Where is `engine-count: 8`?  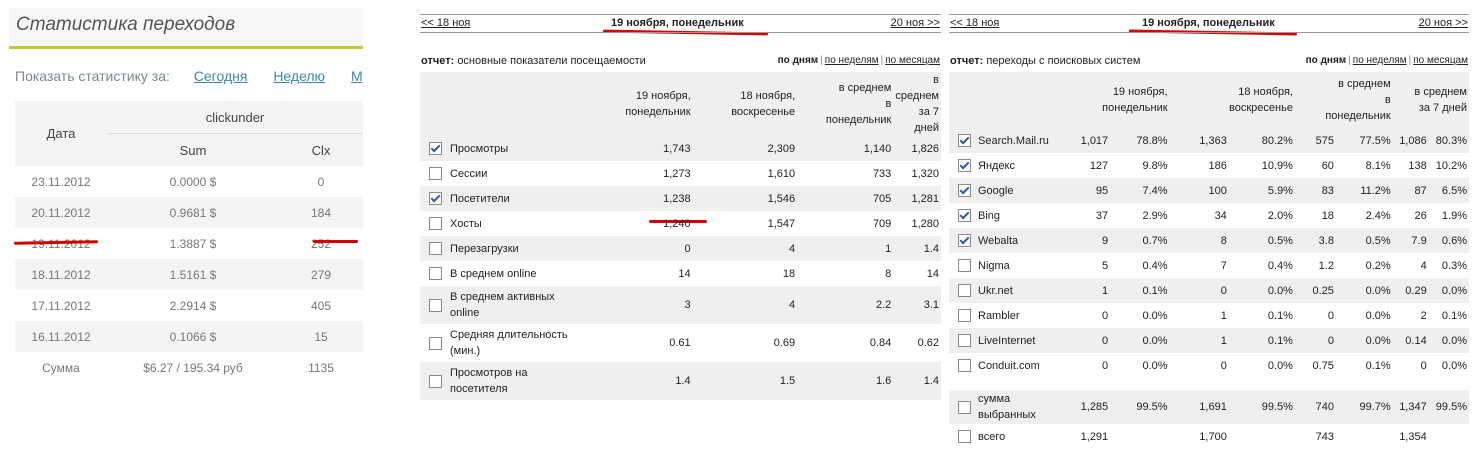 engine-count: 8 is located at coordinates (1199, 240).